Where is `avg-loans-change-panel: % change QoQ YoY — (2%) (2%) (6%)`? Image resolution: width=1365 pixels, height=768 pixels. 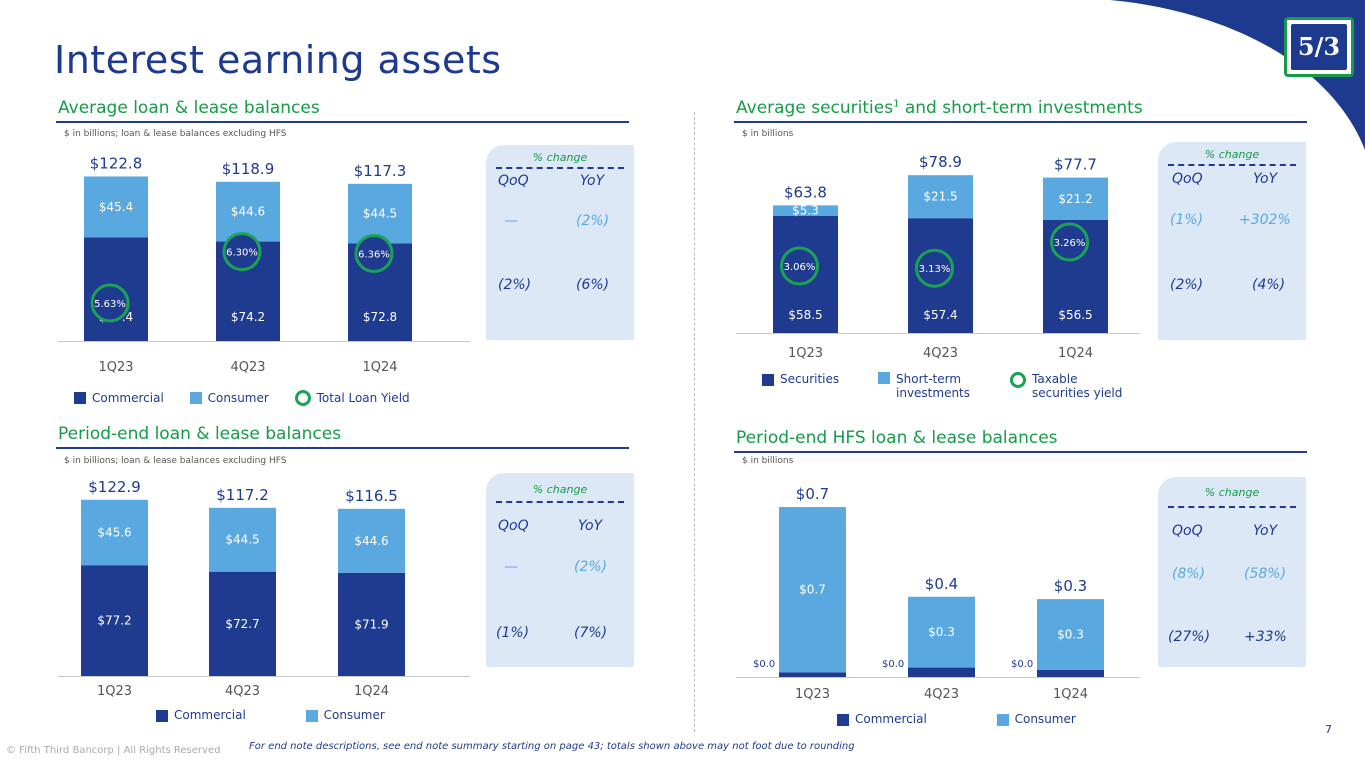
avg-loans-change-panel: % change QoQ YoY — (2%) (2%) (6%) is located at coordinates (560, 242).